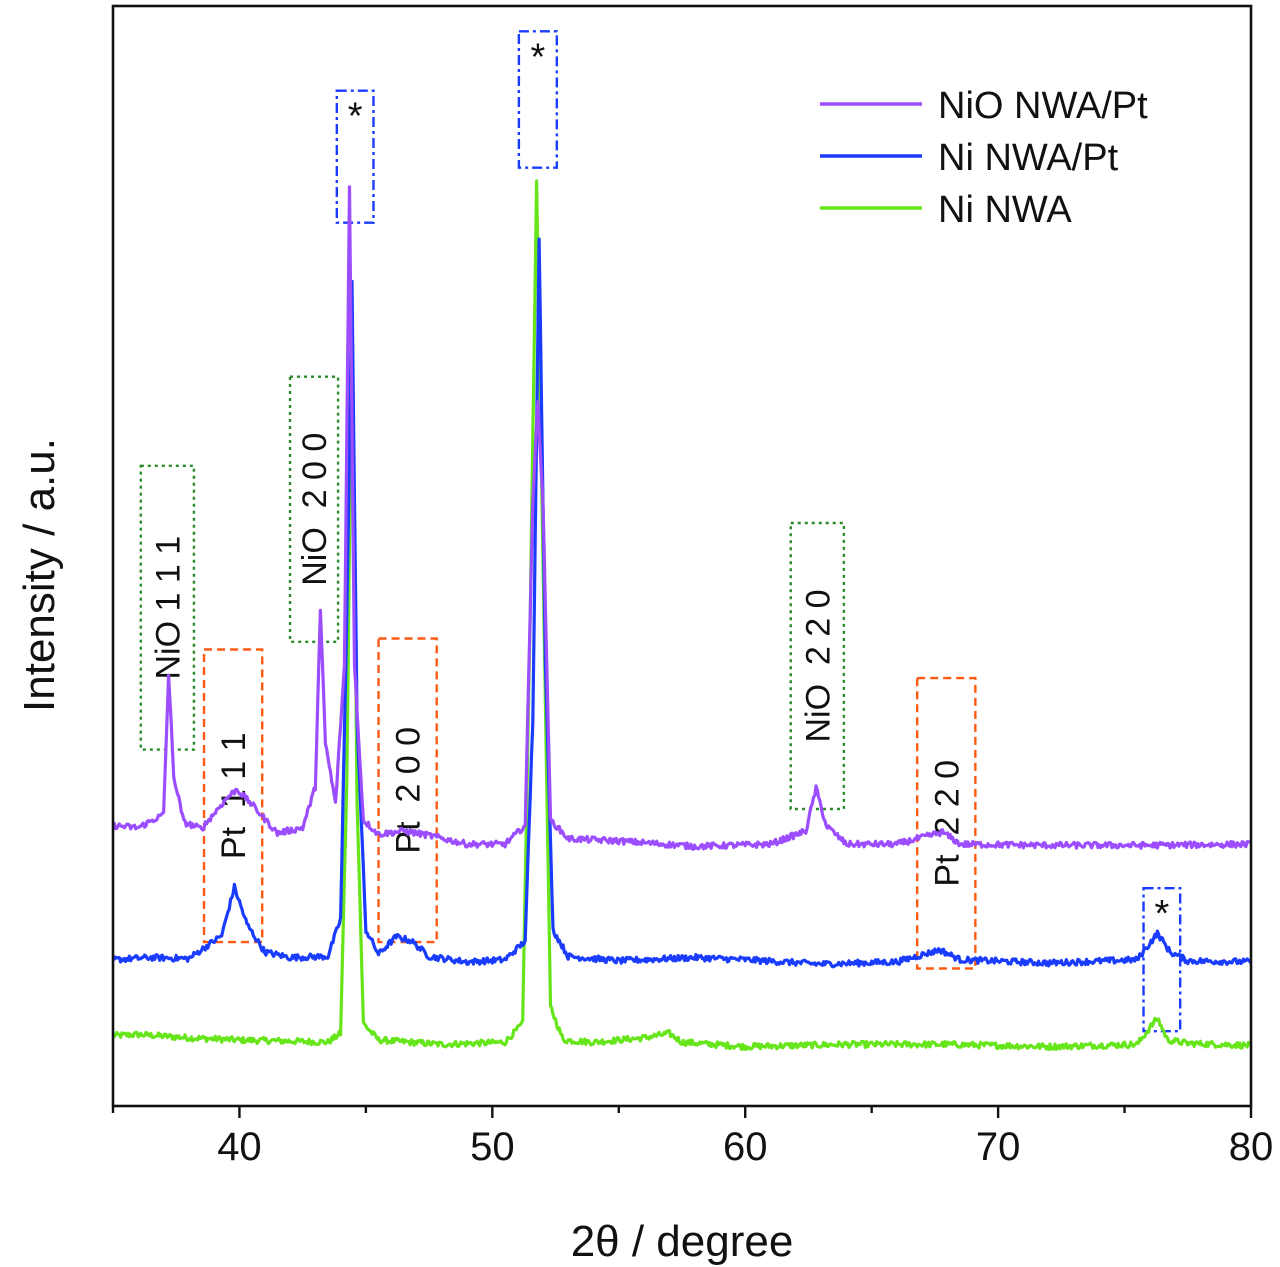 The width and height of the screenshot is (1280, 1267). I want to click on peak-annotation: NiO 2 0 0, so click(314, 509).